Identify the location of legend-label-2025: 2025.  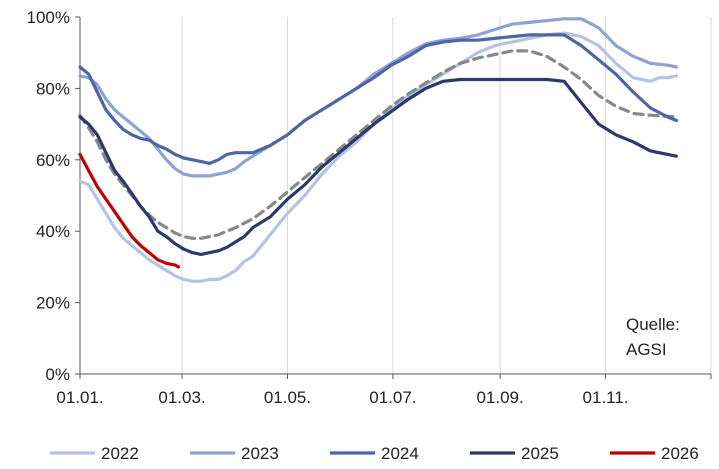
(540, 453).